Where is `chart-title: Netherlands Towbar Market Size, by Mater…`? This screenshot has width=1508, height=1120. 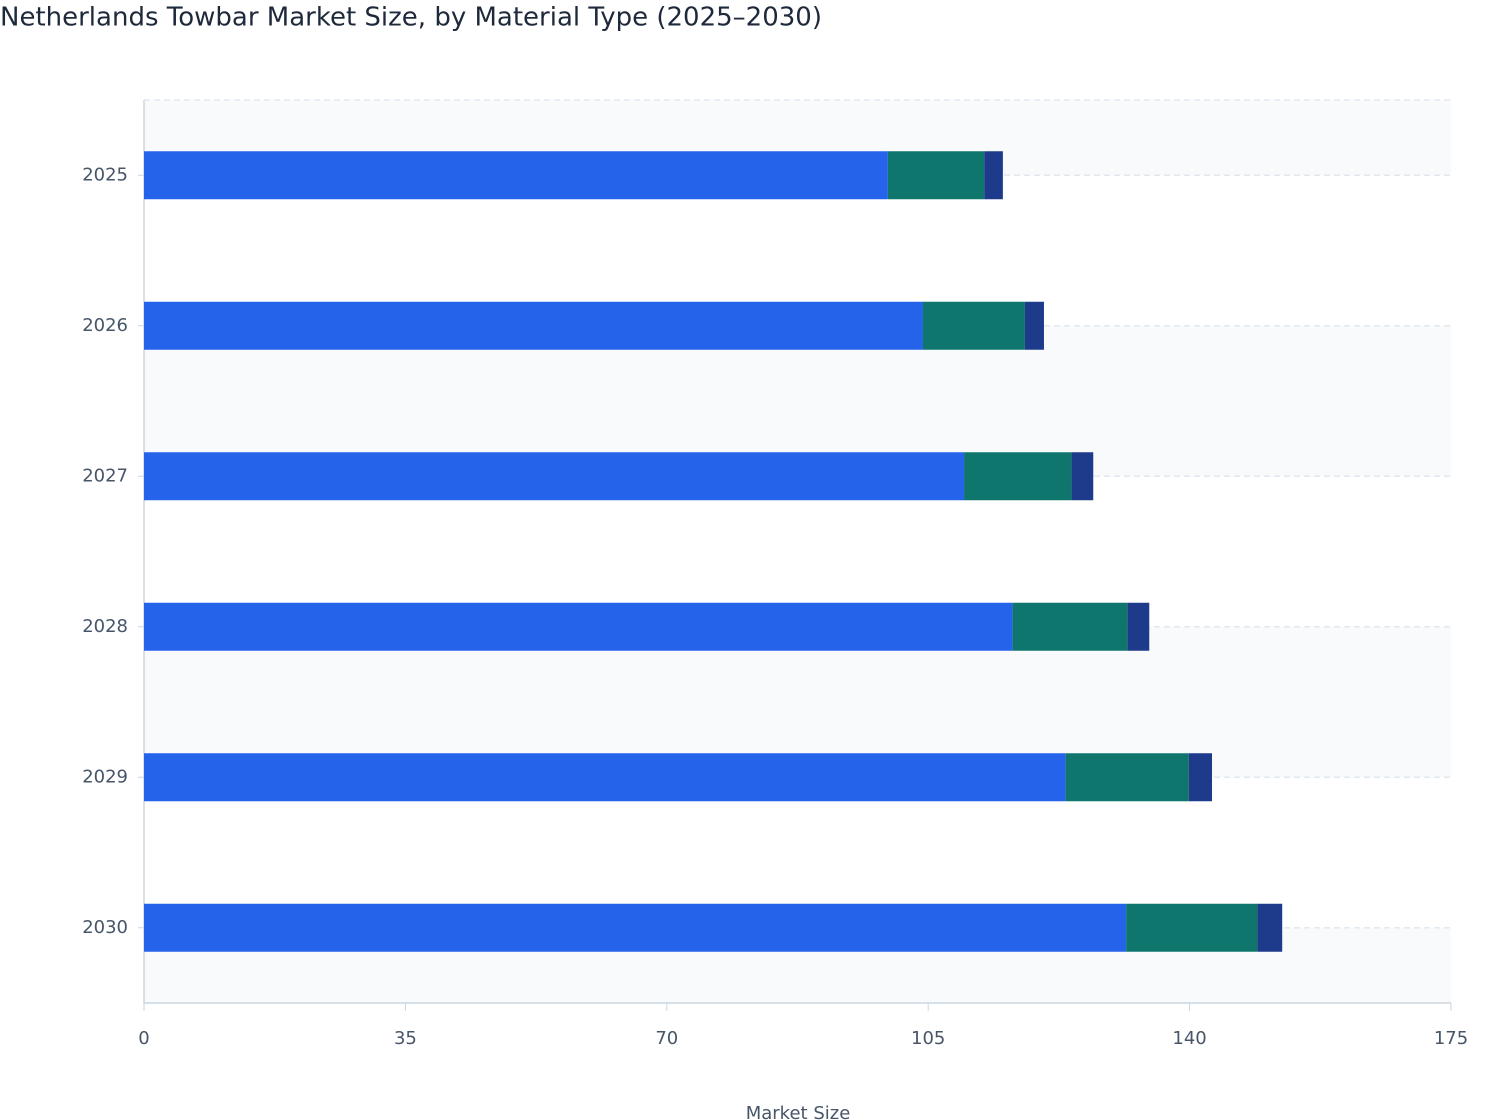 chart-title: Netherlands Towbar Market Size, by Mater… is located at coordinates (411, 18).